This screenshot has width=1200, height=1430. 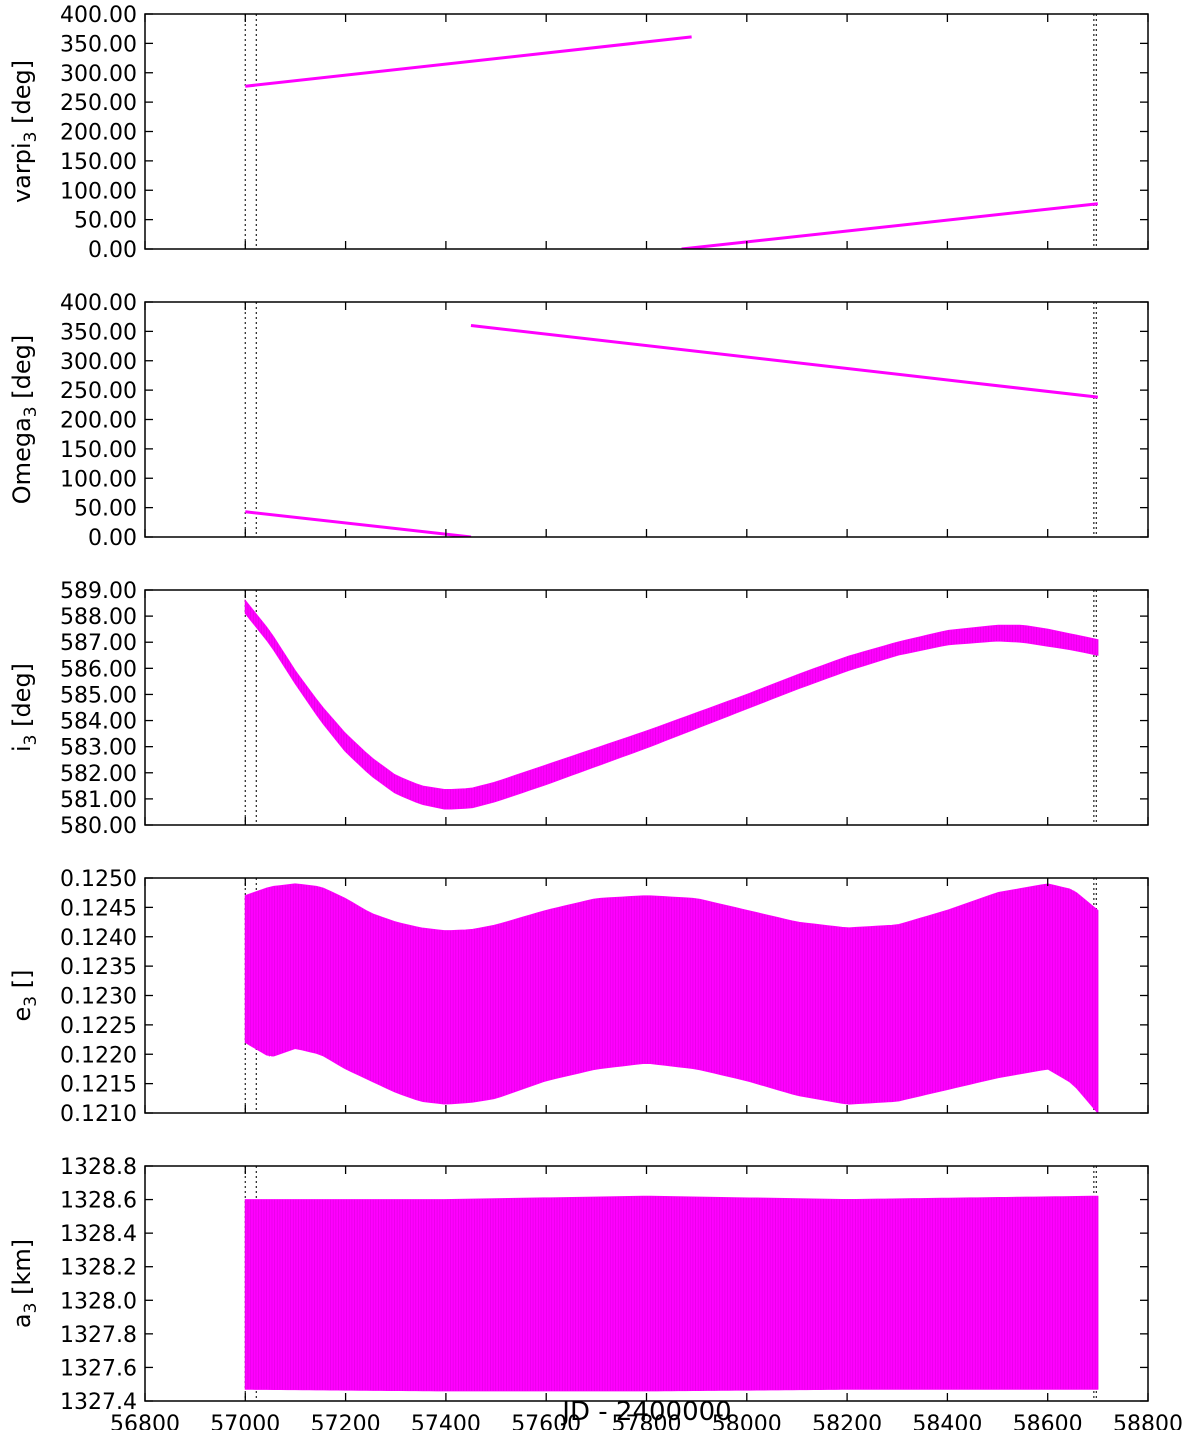 What do you see at coordinates (98, 1402) in the screenshot?
I see `y-tick-label: 1327.4` at bounding box center [98, 1402].